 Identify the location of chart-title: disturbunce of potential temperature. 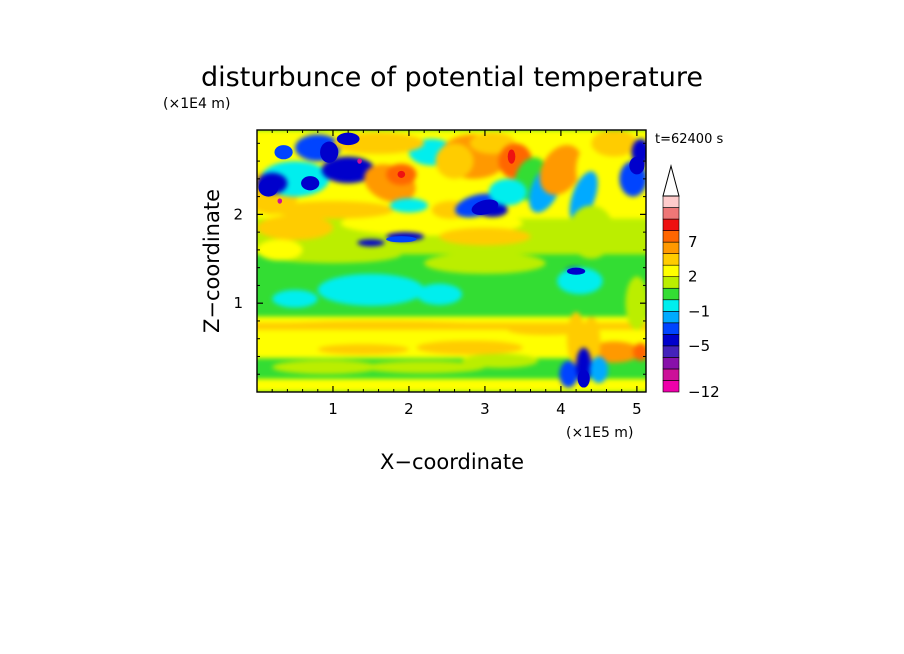
(452, 77).